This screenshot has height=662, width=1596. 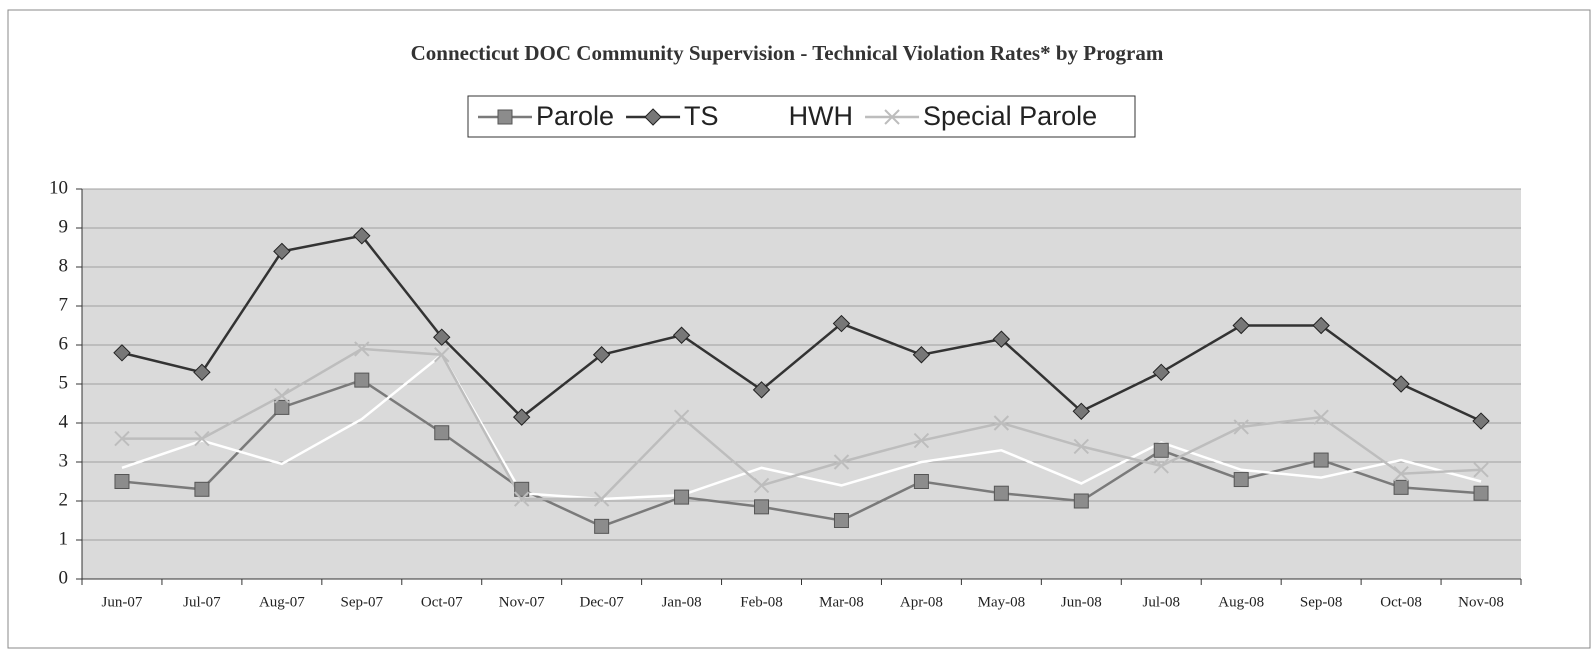 I want to click on x-tick-label: Apr-08, so click(x=921, y=602).